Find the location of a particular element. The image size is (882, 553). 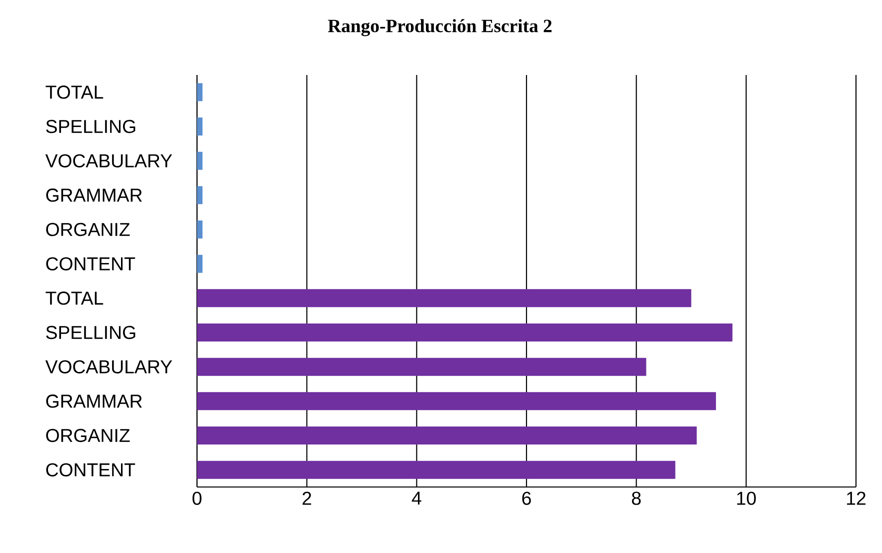

x-tick-label: 10 is located at coordinates (746, 498).